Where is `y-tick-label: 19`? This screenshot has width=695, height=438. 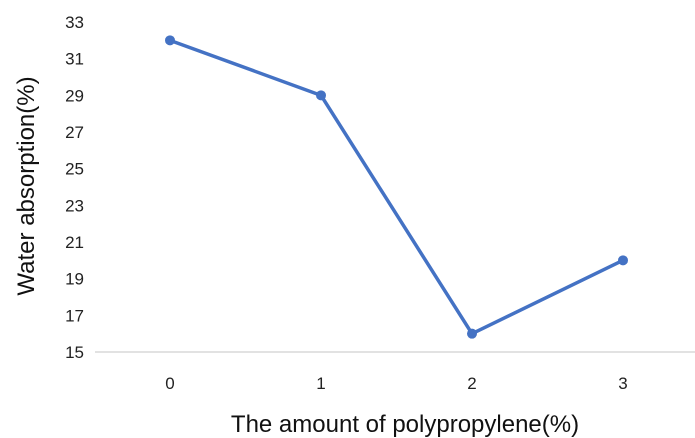 y-tick-label: 19 is located at coordinates (74, 279).